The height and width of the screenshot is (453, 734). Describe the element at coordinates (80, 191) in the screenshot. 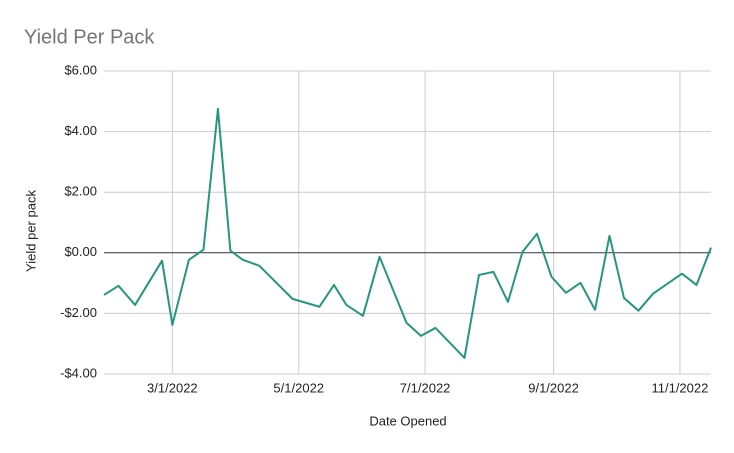

I see `y-tick-label: $2.00` at that location.